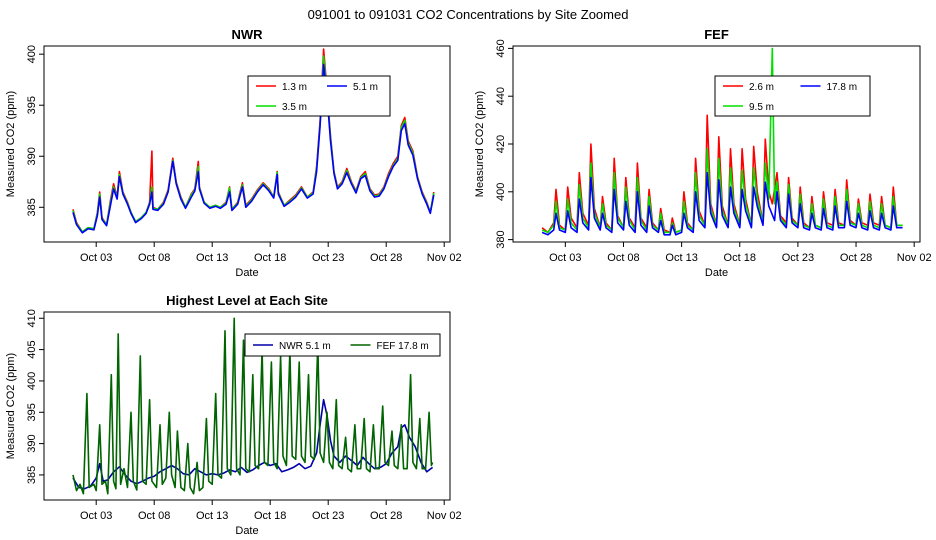 The height and width of the screenshot is (540, 936). What do you see at coordinates (32, 349) in the screenshot?
I see `highest-level-at-each-site-y-tick-label: 405` at bounding box center [32, 349].